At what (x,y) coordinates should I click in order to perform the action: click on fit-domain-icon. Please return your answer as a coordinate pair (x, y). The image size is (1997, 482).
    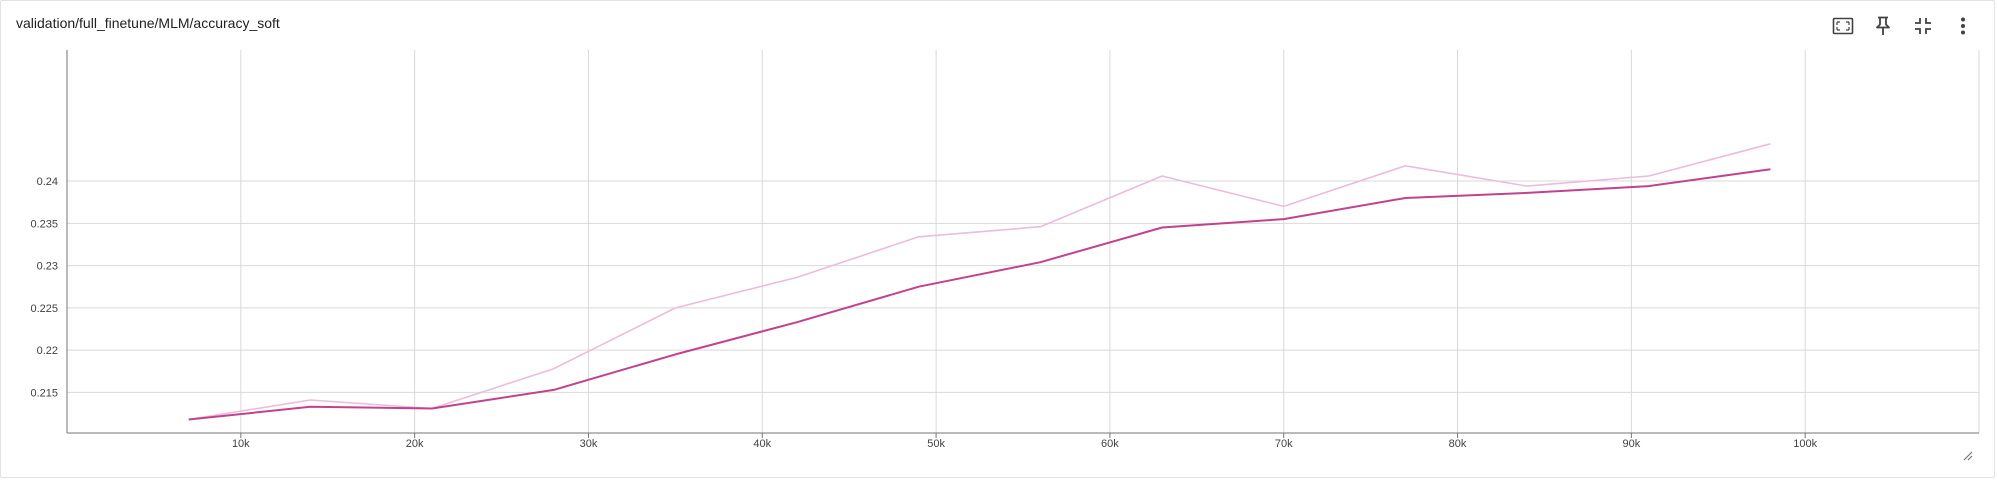
    Looking at the image, I should click on (1843, 26).